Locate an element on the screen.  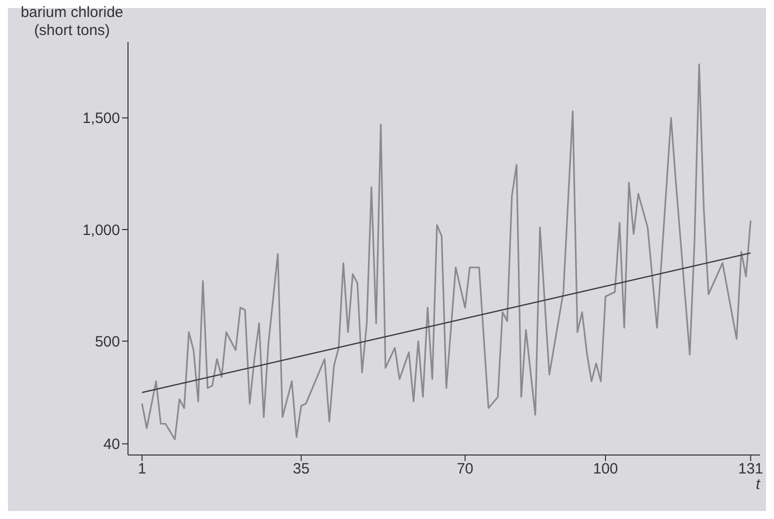
y-tick-label: 500 is located at coordinates (107, 341).